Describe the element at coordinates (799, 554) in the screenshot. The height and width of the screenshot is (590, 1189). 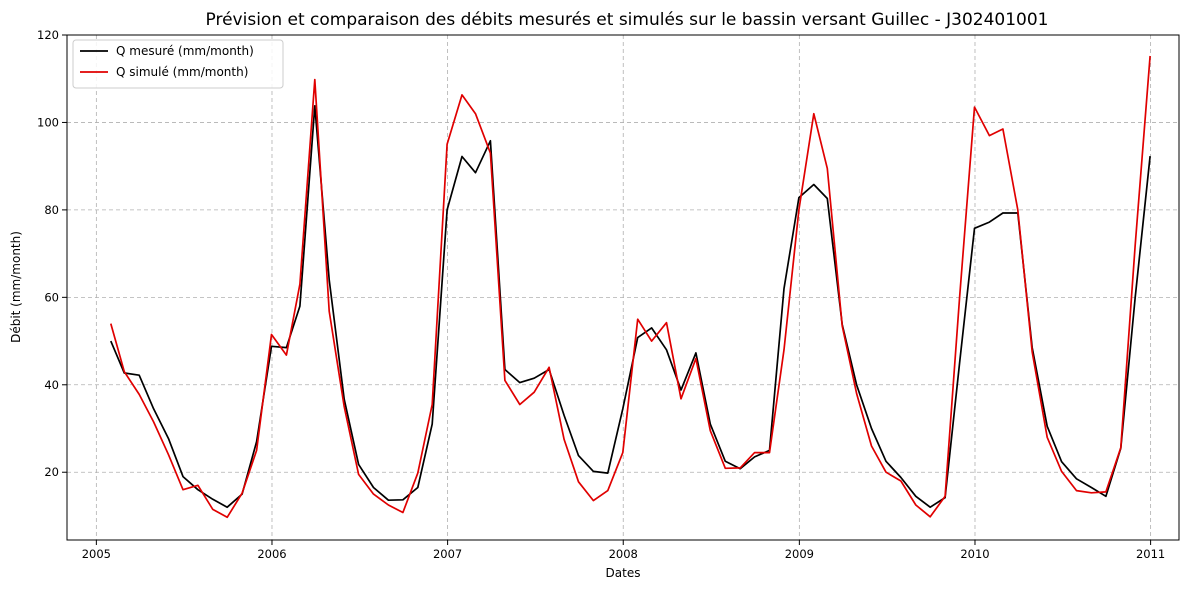
I see `x-tick-label: 2009` at that location.